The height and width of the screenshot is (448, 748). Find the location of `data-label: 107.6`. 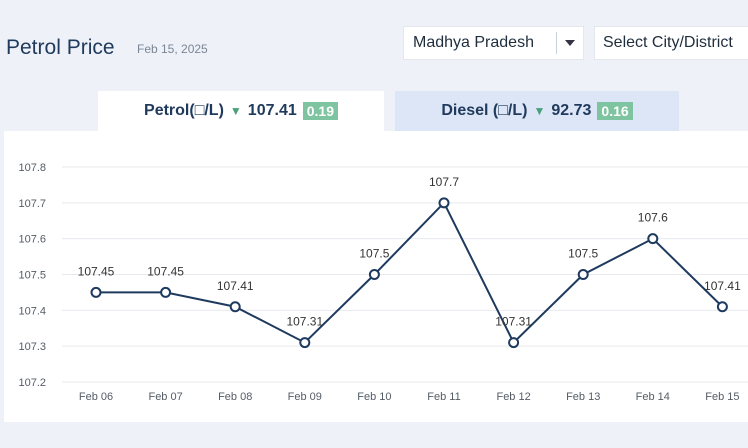

data-label: 107.6 is located at coordinates (653, 218).